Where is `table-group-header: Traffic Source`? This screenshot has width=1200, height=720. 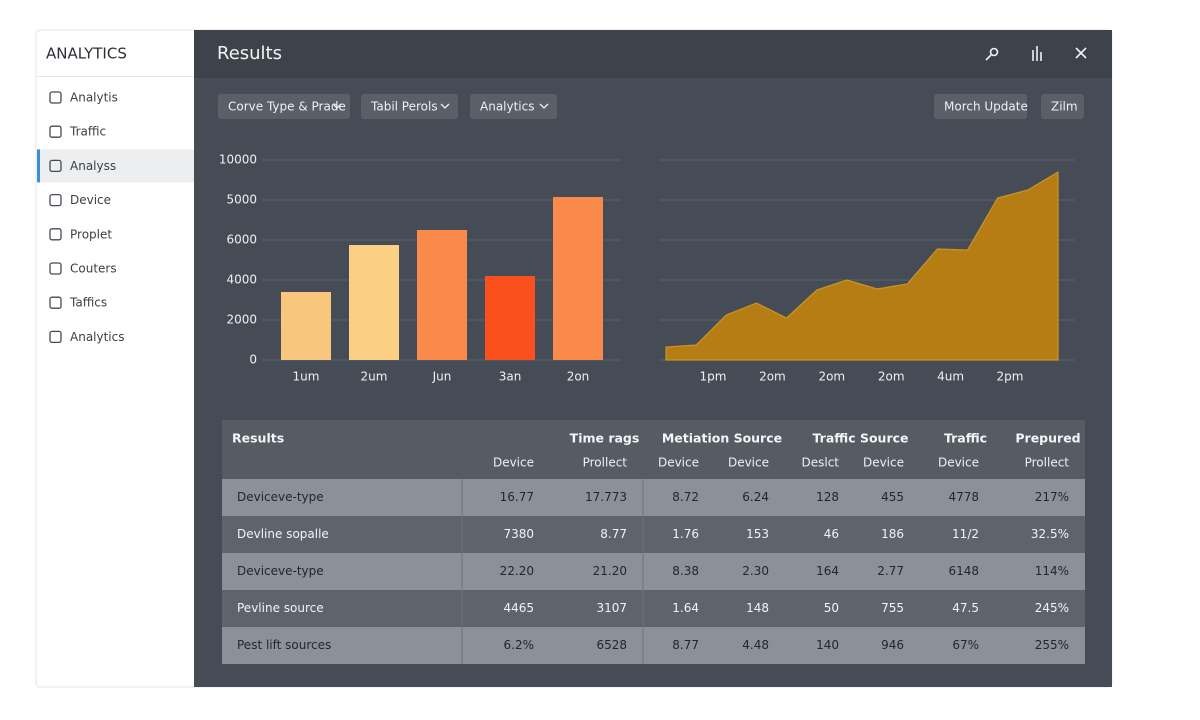
table-group-header: Traffic Source is located at coordinates (861, 438).